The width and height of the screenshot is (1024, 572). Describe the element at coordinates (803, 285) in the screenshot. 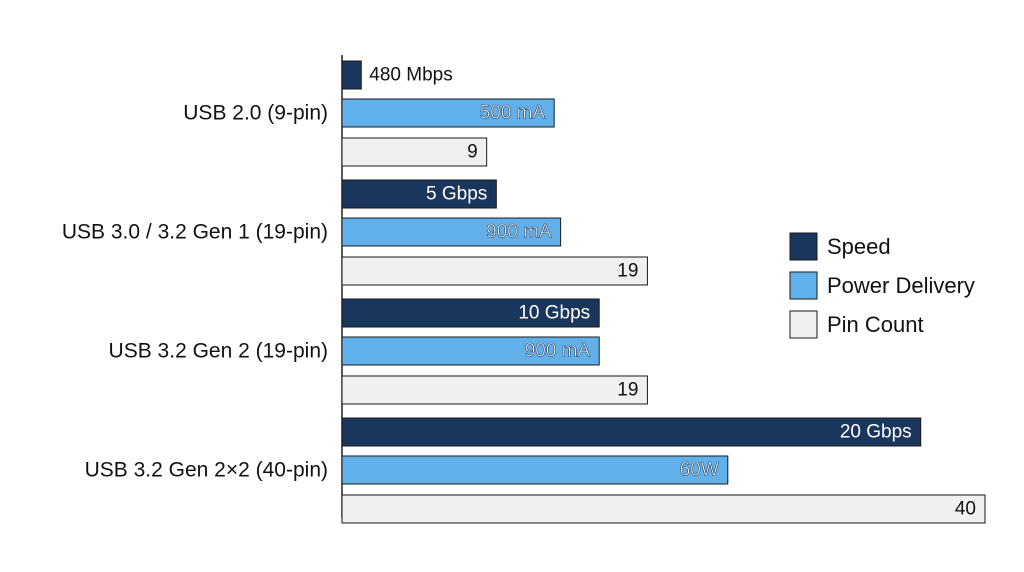

I see `legend-swatch-power-delivery` at that location.